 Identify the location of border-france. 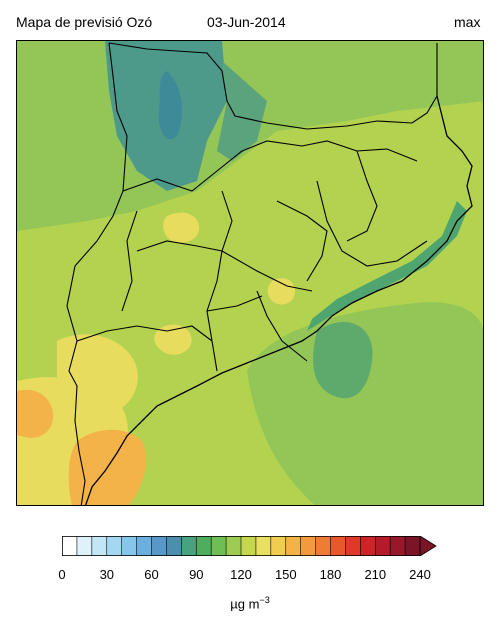
(273, 86).